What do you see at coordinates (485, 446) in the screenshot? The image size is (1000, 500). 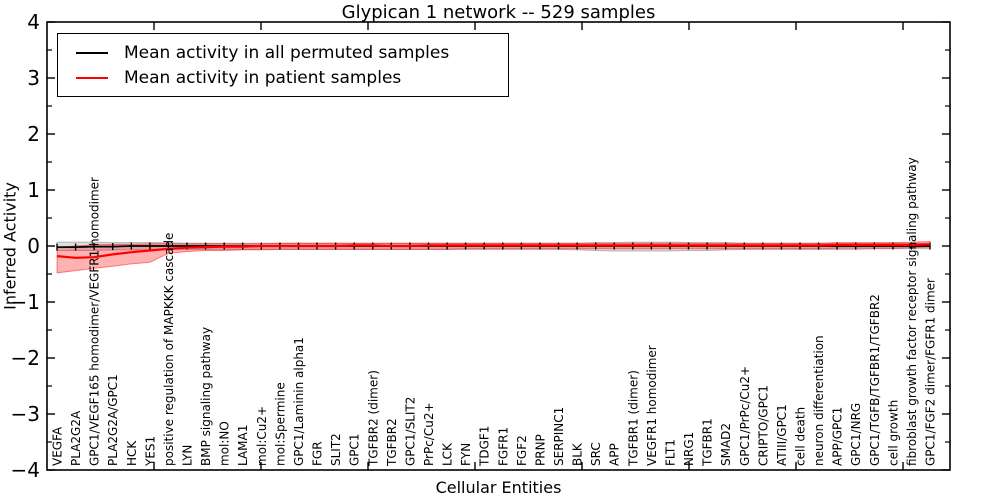 I see `x-tick-label: TDGF1` at bounding box center [485, 446].